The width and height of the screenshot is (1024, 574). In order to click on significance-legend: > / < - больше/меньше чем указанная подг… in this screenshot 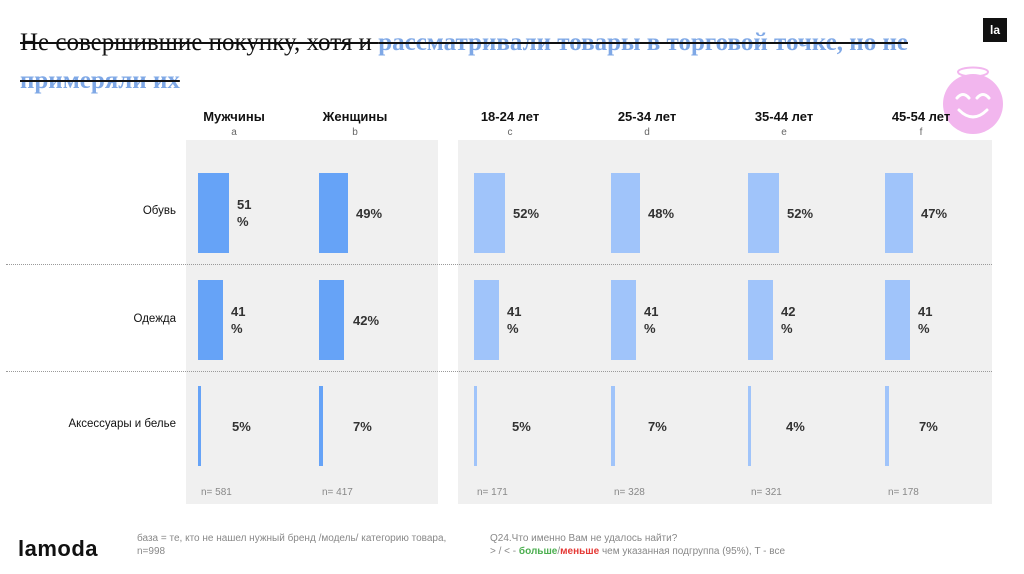, I will do `click(700, 551)`.